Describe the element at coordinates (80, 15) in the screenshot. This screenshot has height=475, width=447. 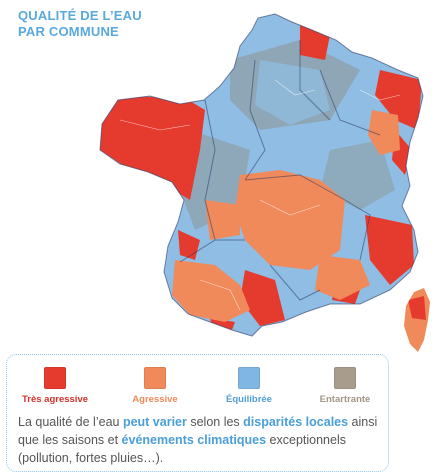
I see `map-title-line-1: QUALITÉ DE L’EAU` at that location.